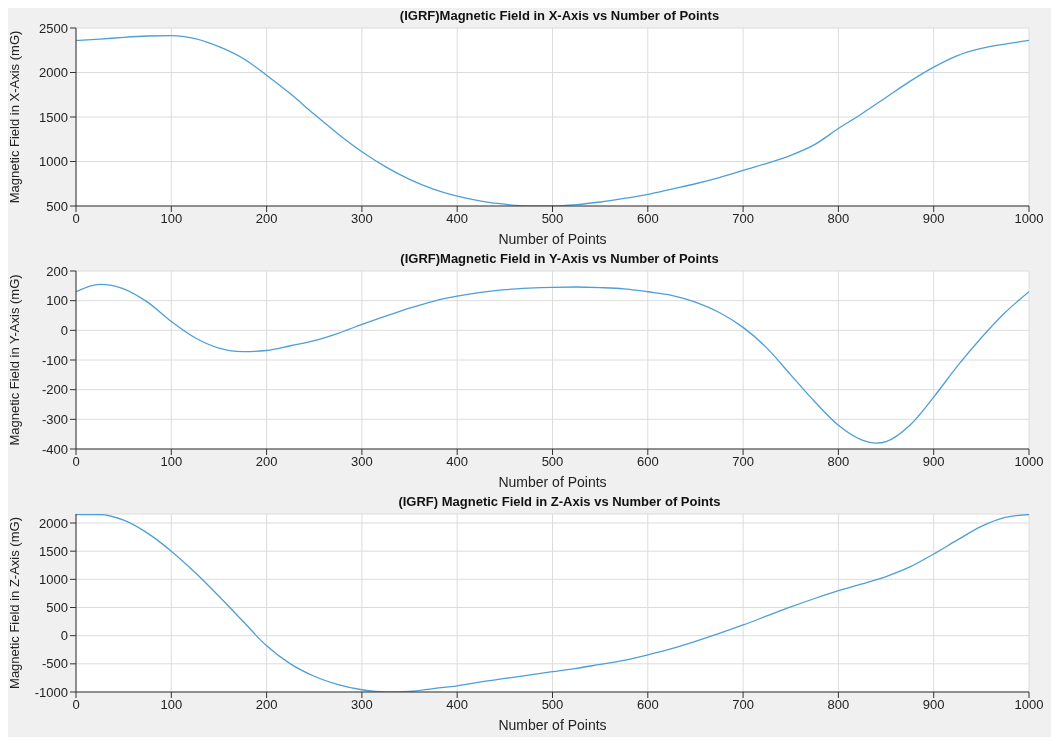 The width and height of the screenshot is (1059, 747). What do you see at coordinates (57, 301) in the screenshot?
I see `y-tick-label: 100` at bounding box center [57, 301].